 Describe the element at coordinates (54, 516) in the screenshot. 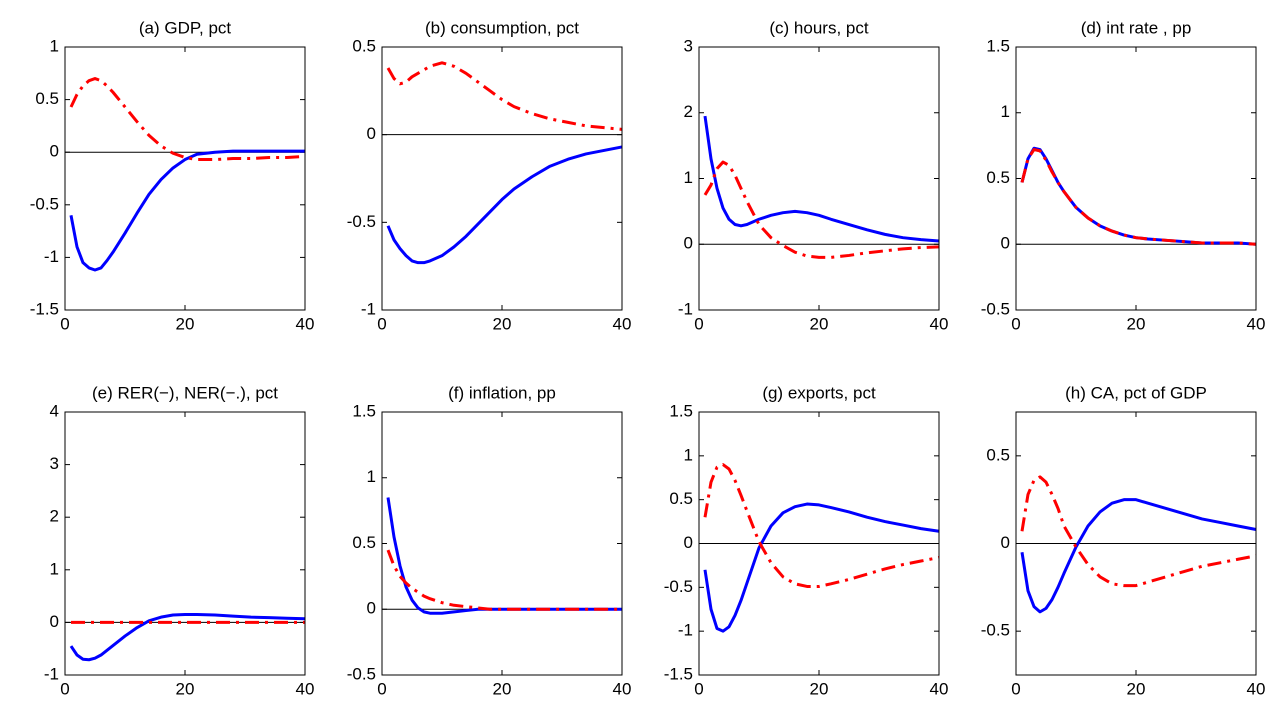

I see `y-tick-label: 2` at that location.